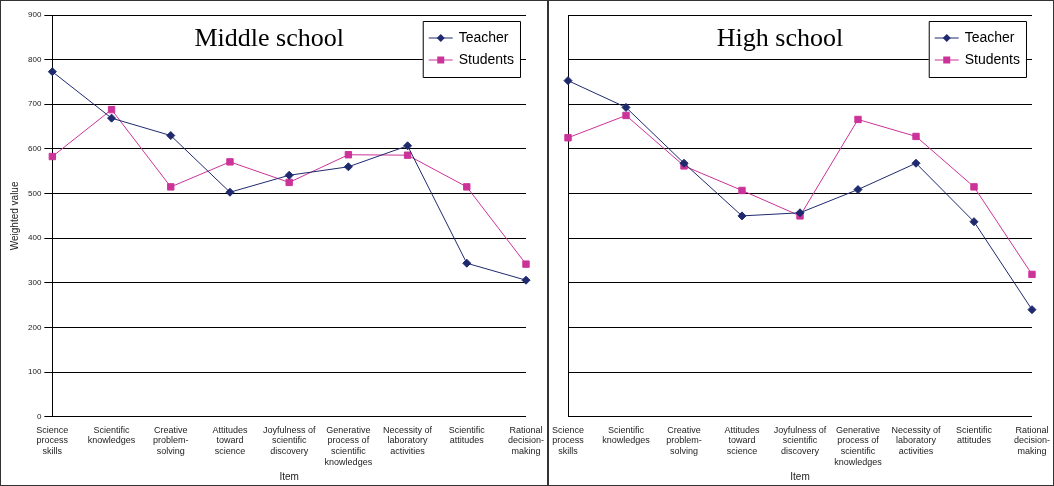 This screenshot has height=486, width=1054. What do you see at coordinates (780, 37) in the screenshot?
I see `chart-title: High school` at bounding box center [780, 37].